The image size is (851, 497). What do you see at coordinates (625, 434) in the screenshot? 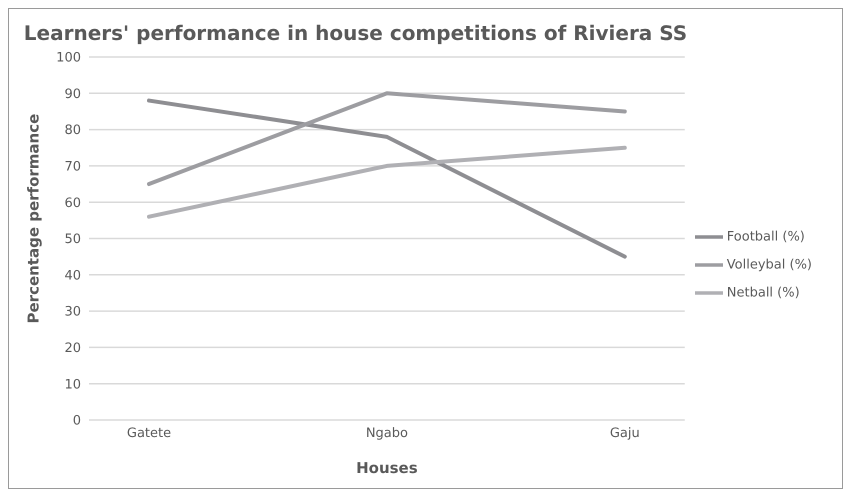
I see `x-tick-label: Gaju` at bounding box center [625, 434].